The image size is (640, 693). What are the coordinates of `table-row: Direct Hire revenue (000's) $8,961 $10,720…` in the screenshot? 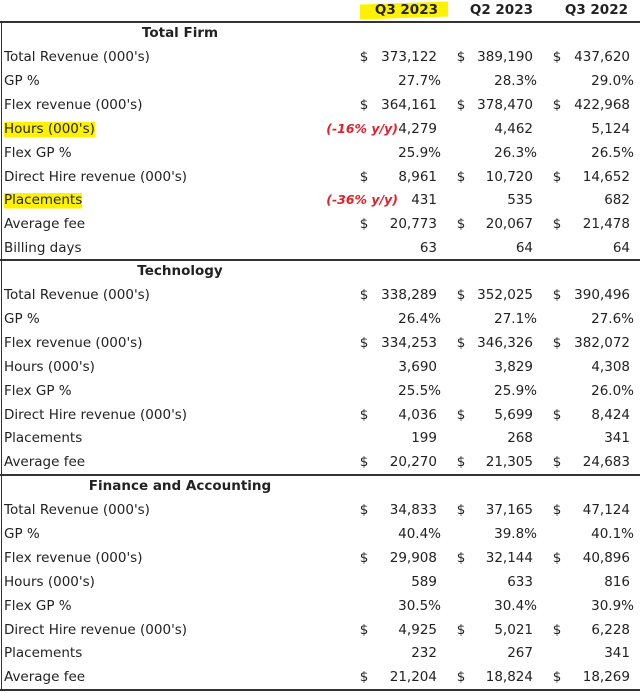 It's located at (320, 177).